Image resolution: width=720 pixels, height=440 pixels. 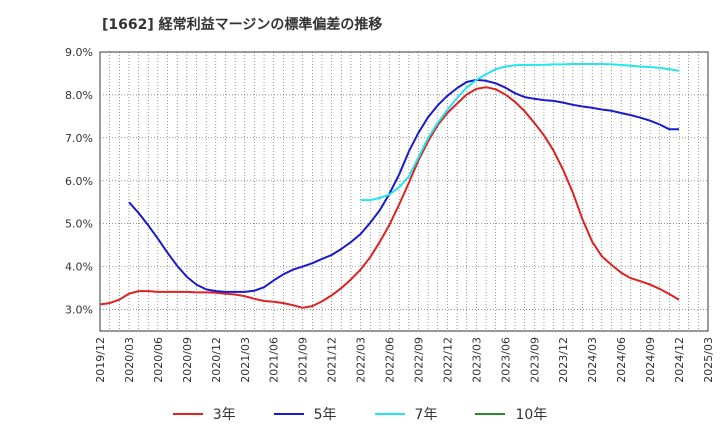 I want to click on x-tick-label: 2022/12, so click(x=447, y=360).